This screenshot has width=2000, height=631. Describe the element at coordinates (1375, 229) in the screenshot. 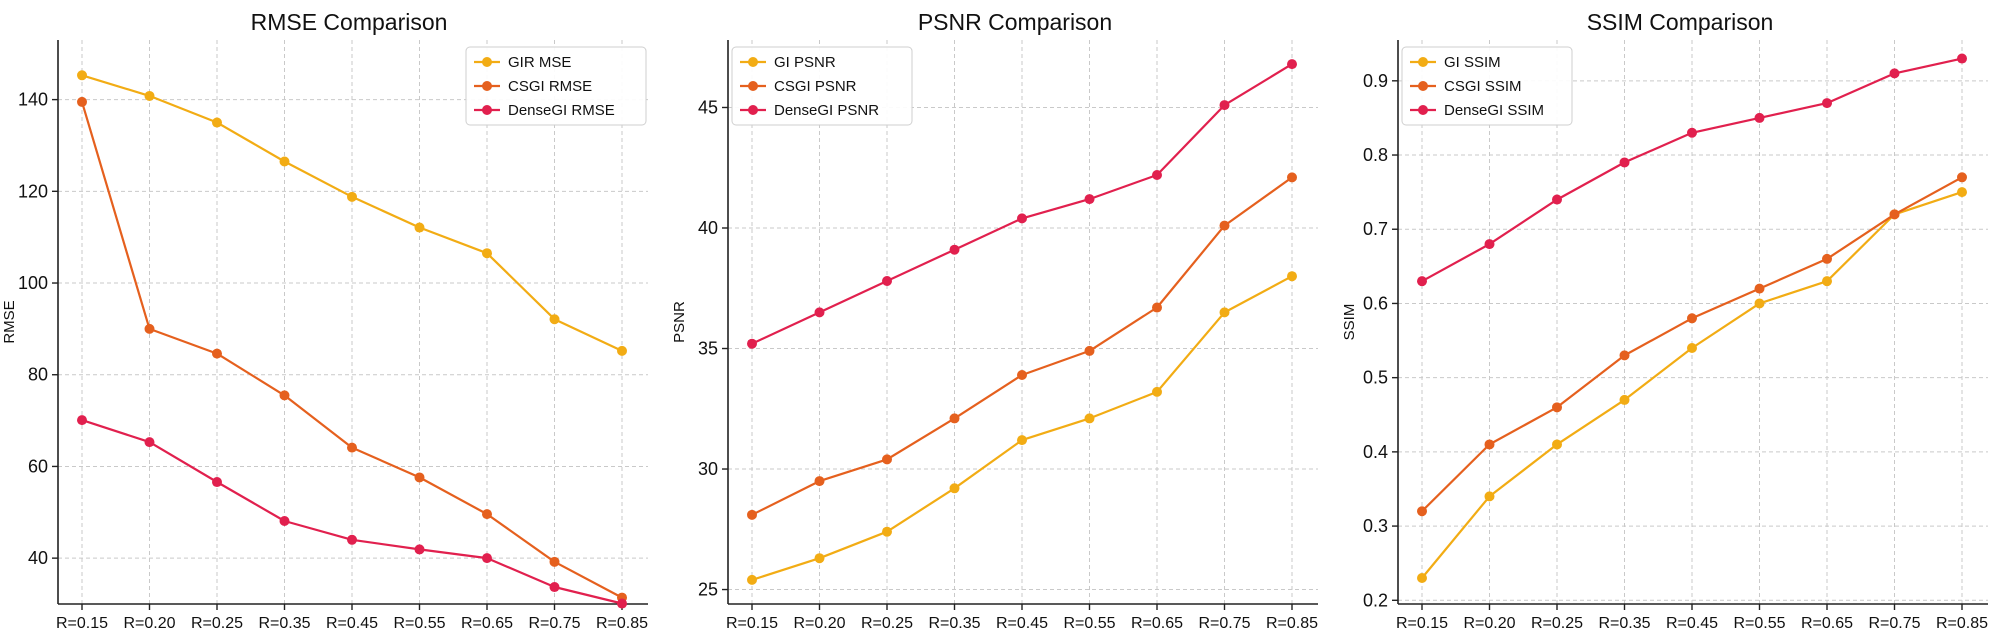

I see `y-tick-label: 0.7` at that location.